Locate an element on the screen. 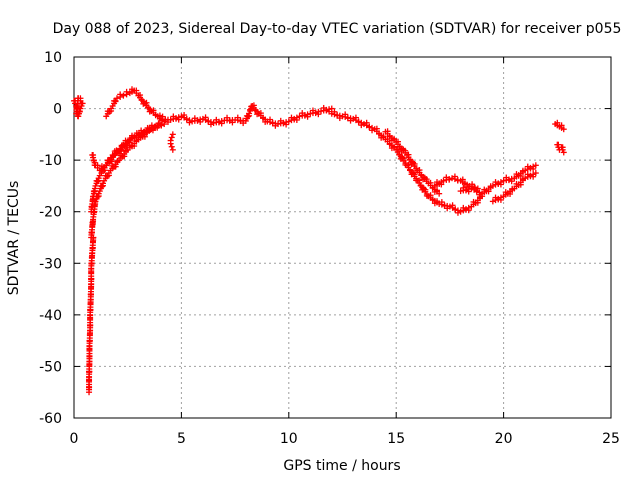  y-tick-label: -60 is located at coordinates (50, 419).